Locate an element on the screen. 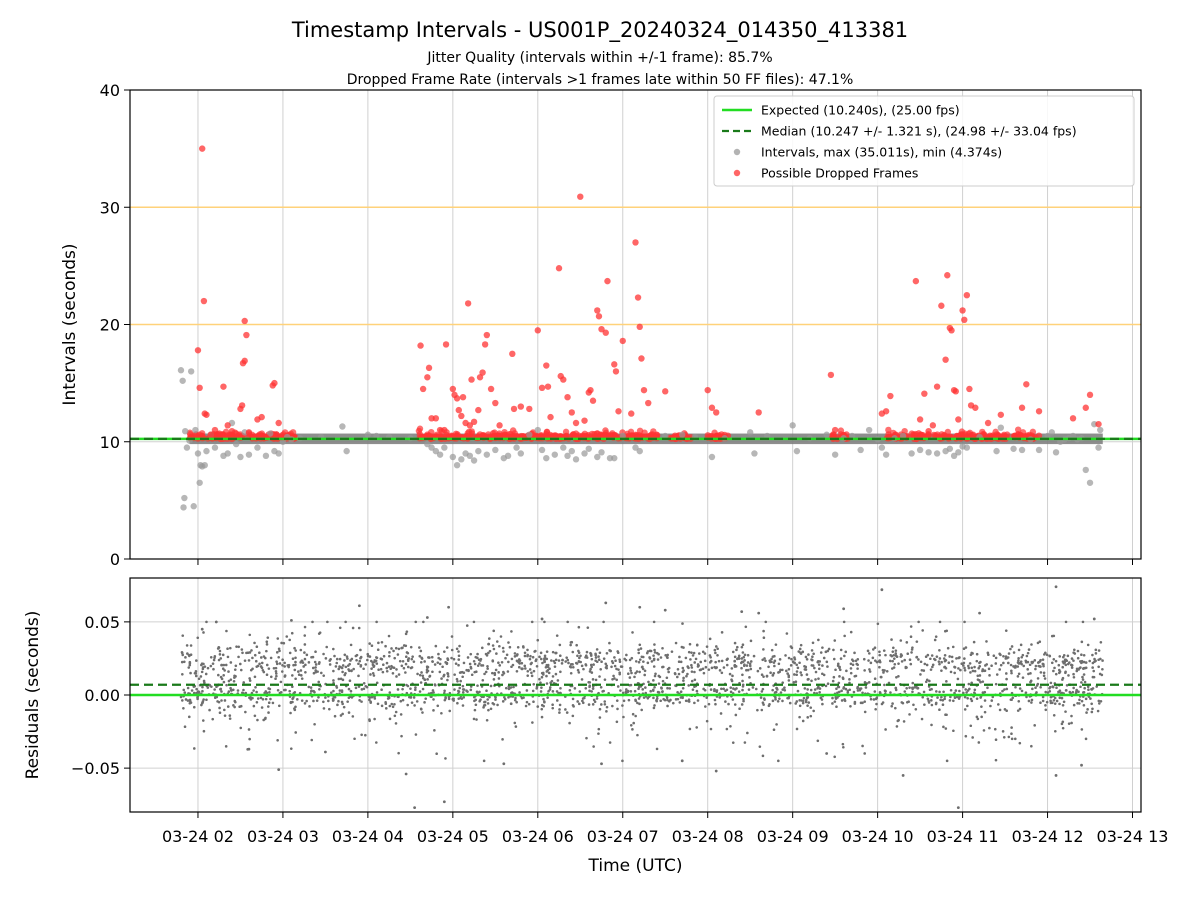  residual-point-1938 is located at coordinates (417, 701).